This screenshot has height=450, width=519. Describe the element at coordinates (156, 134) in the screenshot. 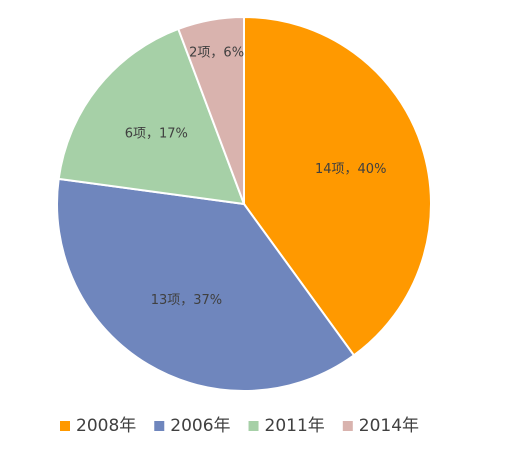

I see `slice-data-label-2: 6项，17%` at that location.